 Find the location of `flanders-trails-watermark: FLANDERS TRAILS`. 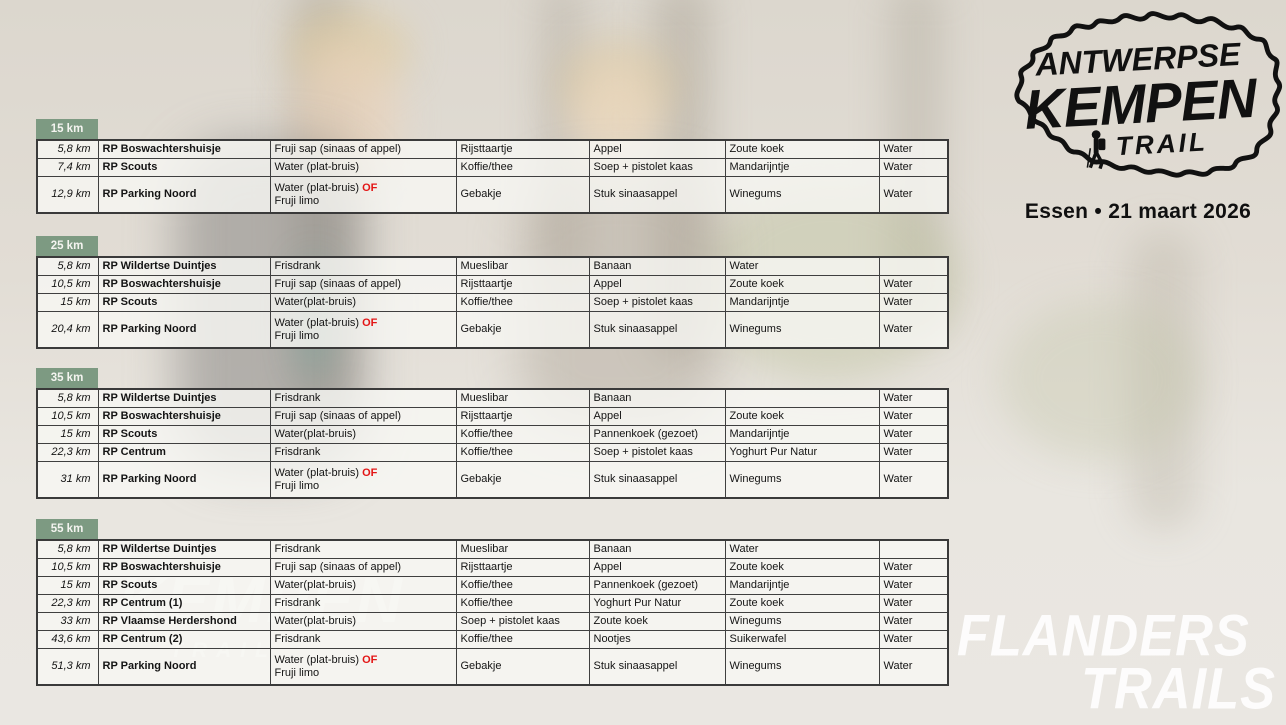

flanders-trails-watermark: FLANDERS TRAILS is located at coordinates (1116, 660).